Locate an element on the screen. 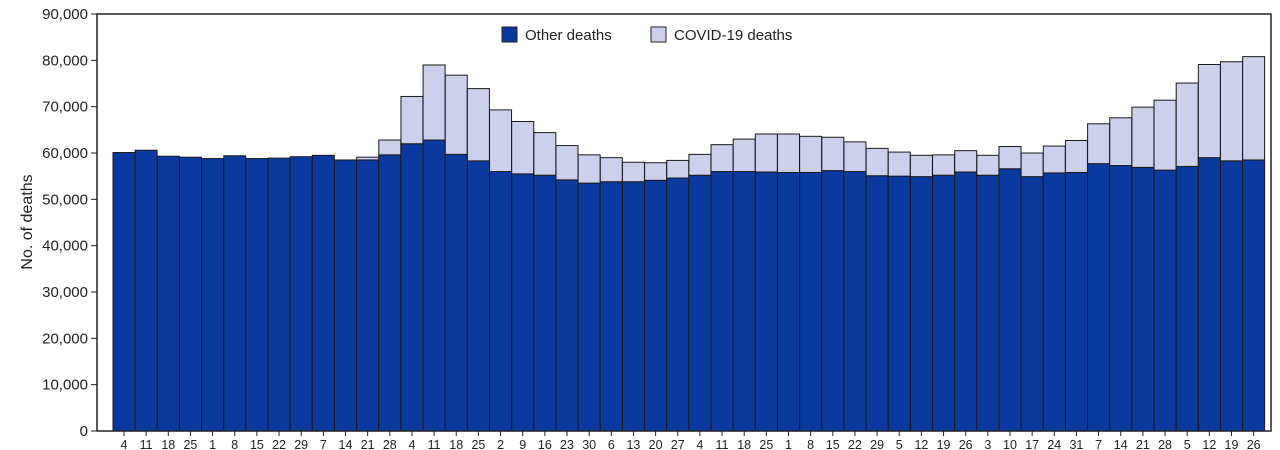  x-tick-label: 25 is located at coordinates (190, 444).